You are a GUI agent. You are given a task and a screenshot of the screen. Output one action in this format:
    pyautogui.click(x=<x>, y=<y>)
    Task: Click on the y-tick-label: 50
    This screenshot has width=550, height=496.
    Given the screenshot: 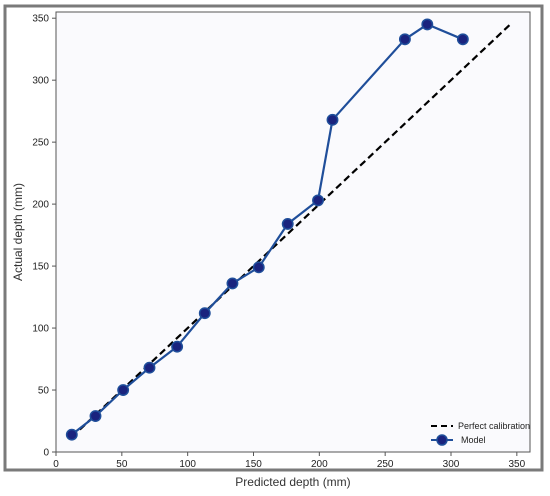 What is the action you would take?
    pyautogui.click(x=44, y=391)
    